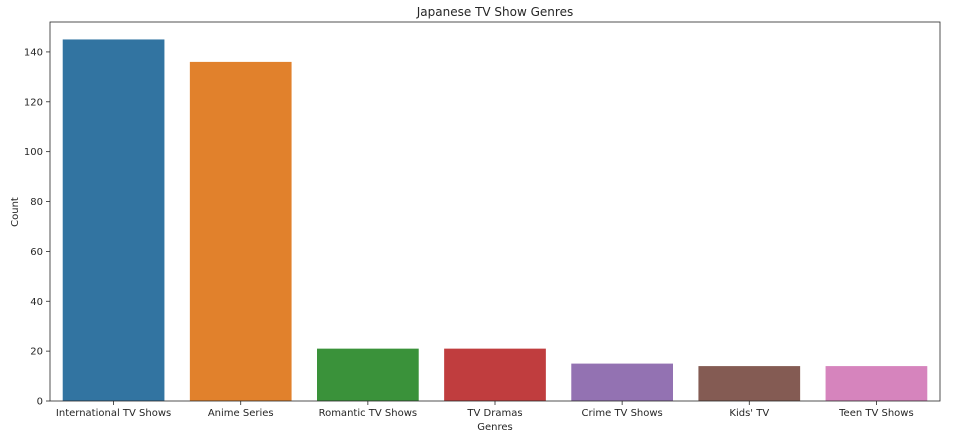  What do you see at coordinates (495, 427) in the screenshot?
I see `x-axis-title: Genres` at bounding box center [495, 427].